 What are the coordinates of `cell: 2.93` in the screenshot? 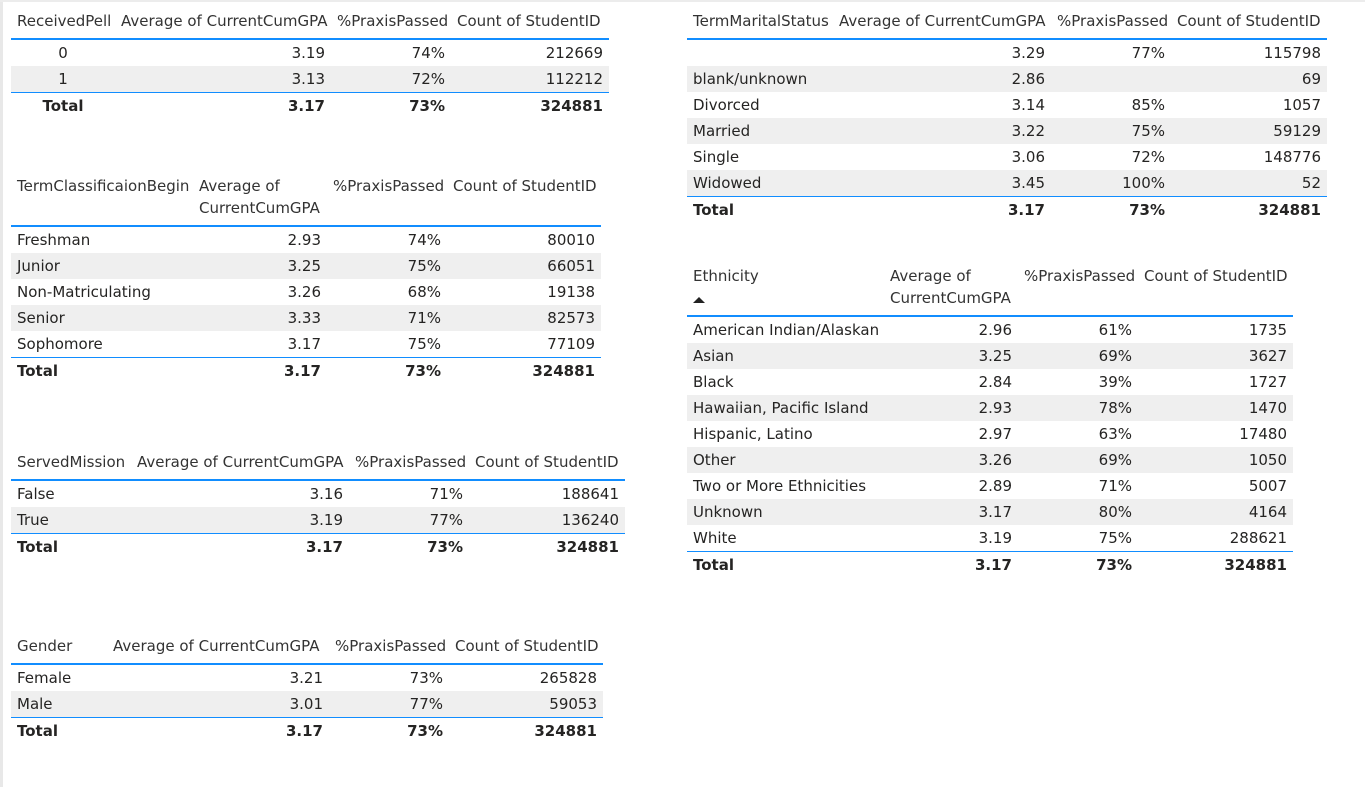 It's located at (304, 240).